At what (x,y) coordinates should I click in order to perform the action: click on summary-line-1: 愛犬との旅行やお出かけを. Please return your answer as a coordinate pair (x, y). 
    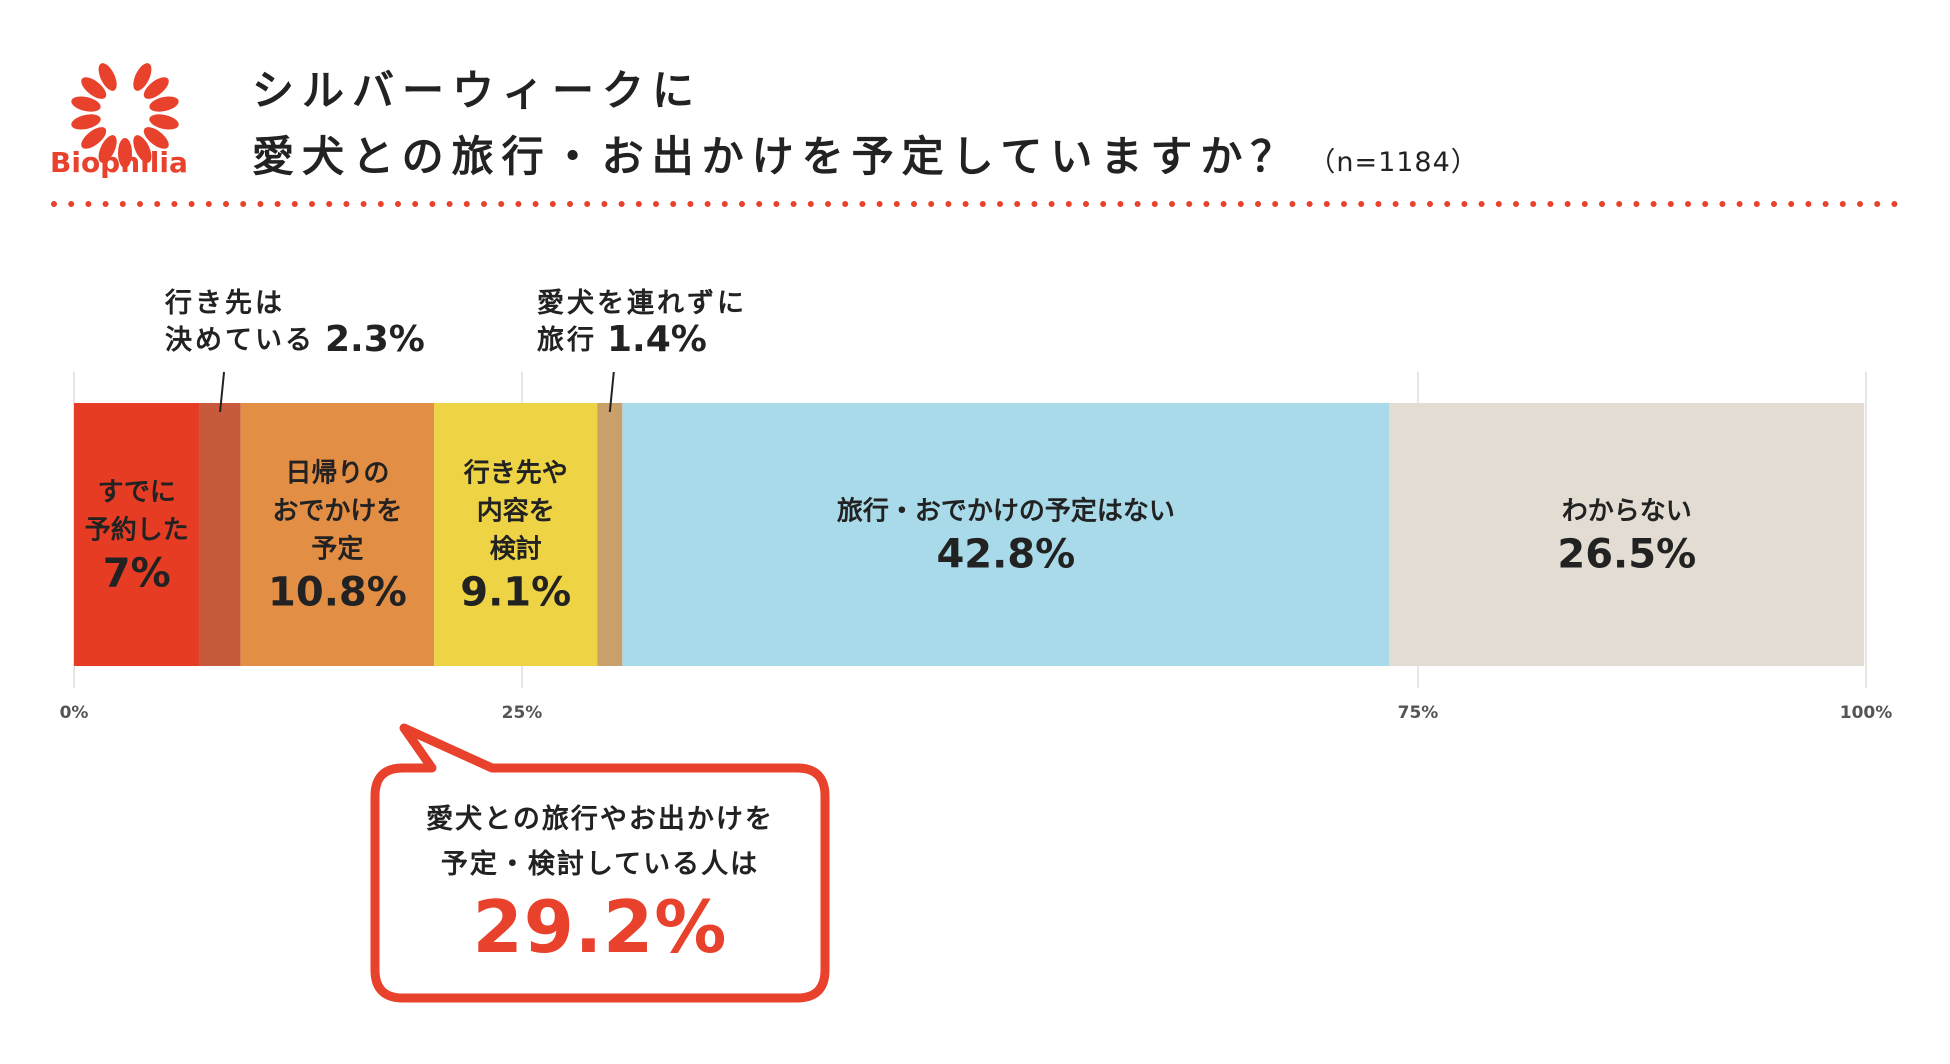
    Looking at the image, I should click on (600, 819).